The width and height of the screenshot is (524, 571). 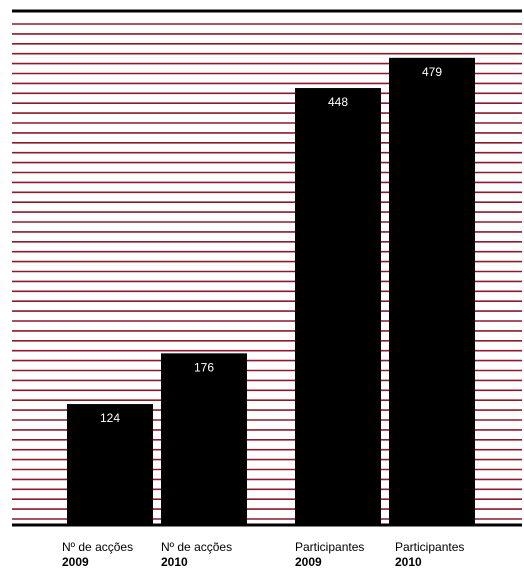 What do you see at coordinates (429, 555) in the screenshot?
I see `category-label: Participantes 2010` at bounding box center [429, 555].